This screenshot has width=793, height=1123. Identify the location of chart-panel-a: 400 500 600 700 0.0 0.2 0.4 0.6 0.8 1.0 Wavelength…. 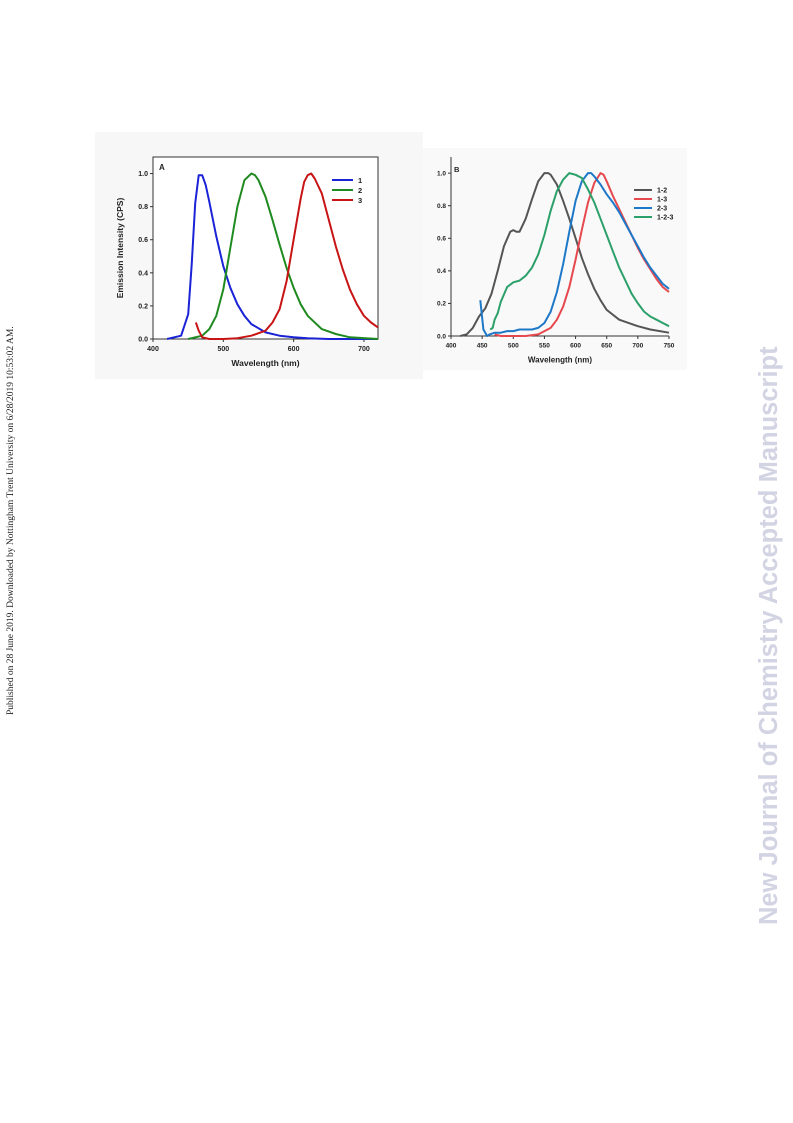
(259, 255).